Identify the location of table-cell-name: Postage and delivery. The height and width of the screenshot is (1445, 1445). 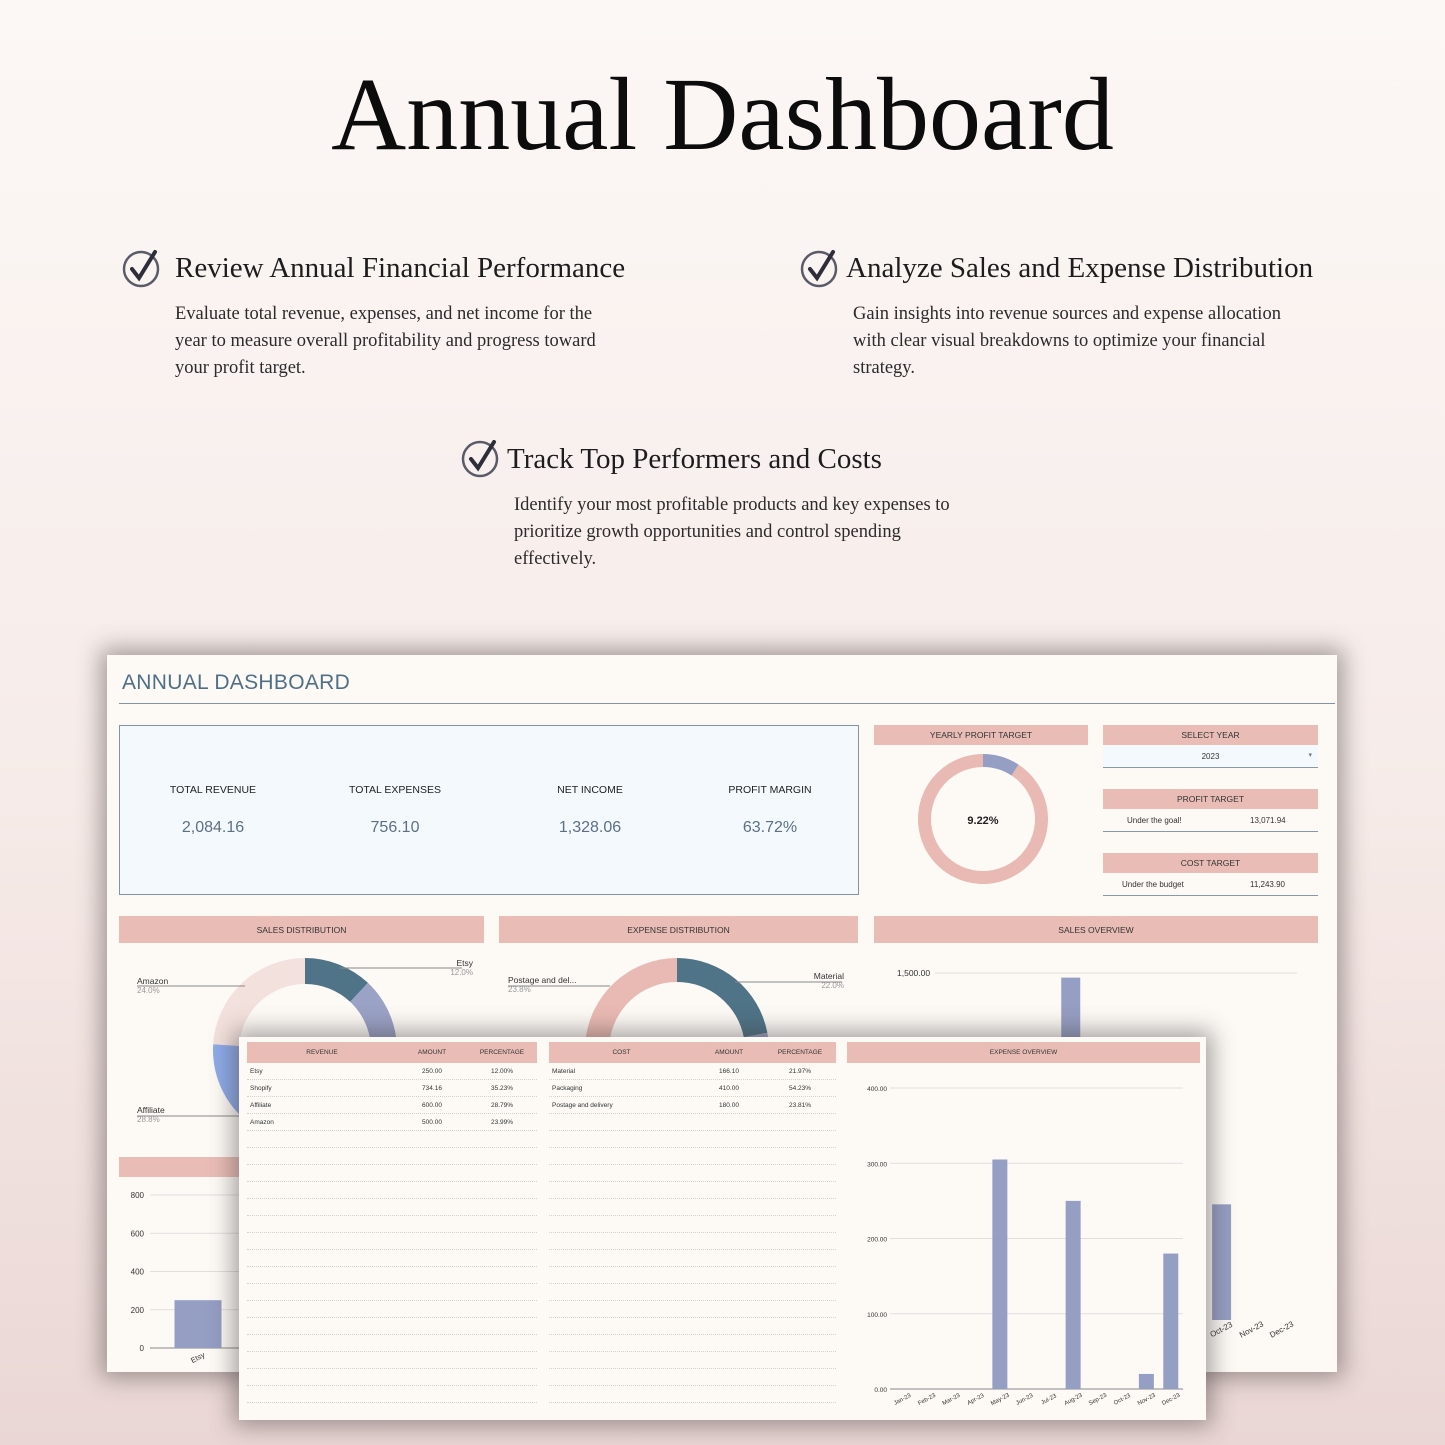
(582, 1105).